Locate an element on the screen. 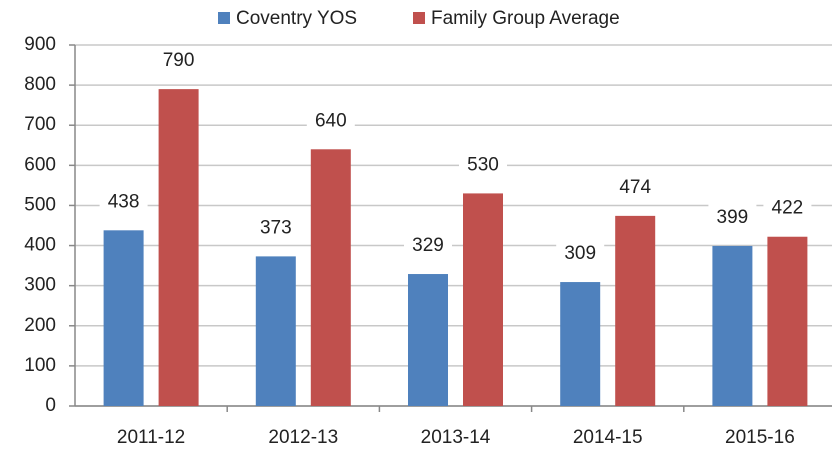  x-tick-label: 2013-14 is located at coordinates (456, 437).